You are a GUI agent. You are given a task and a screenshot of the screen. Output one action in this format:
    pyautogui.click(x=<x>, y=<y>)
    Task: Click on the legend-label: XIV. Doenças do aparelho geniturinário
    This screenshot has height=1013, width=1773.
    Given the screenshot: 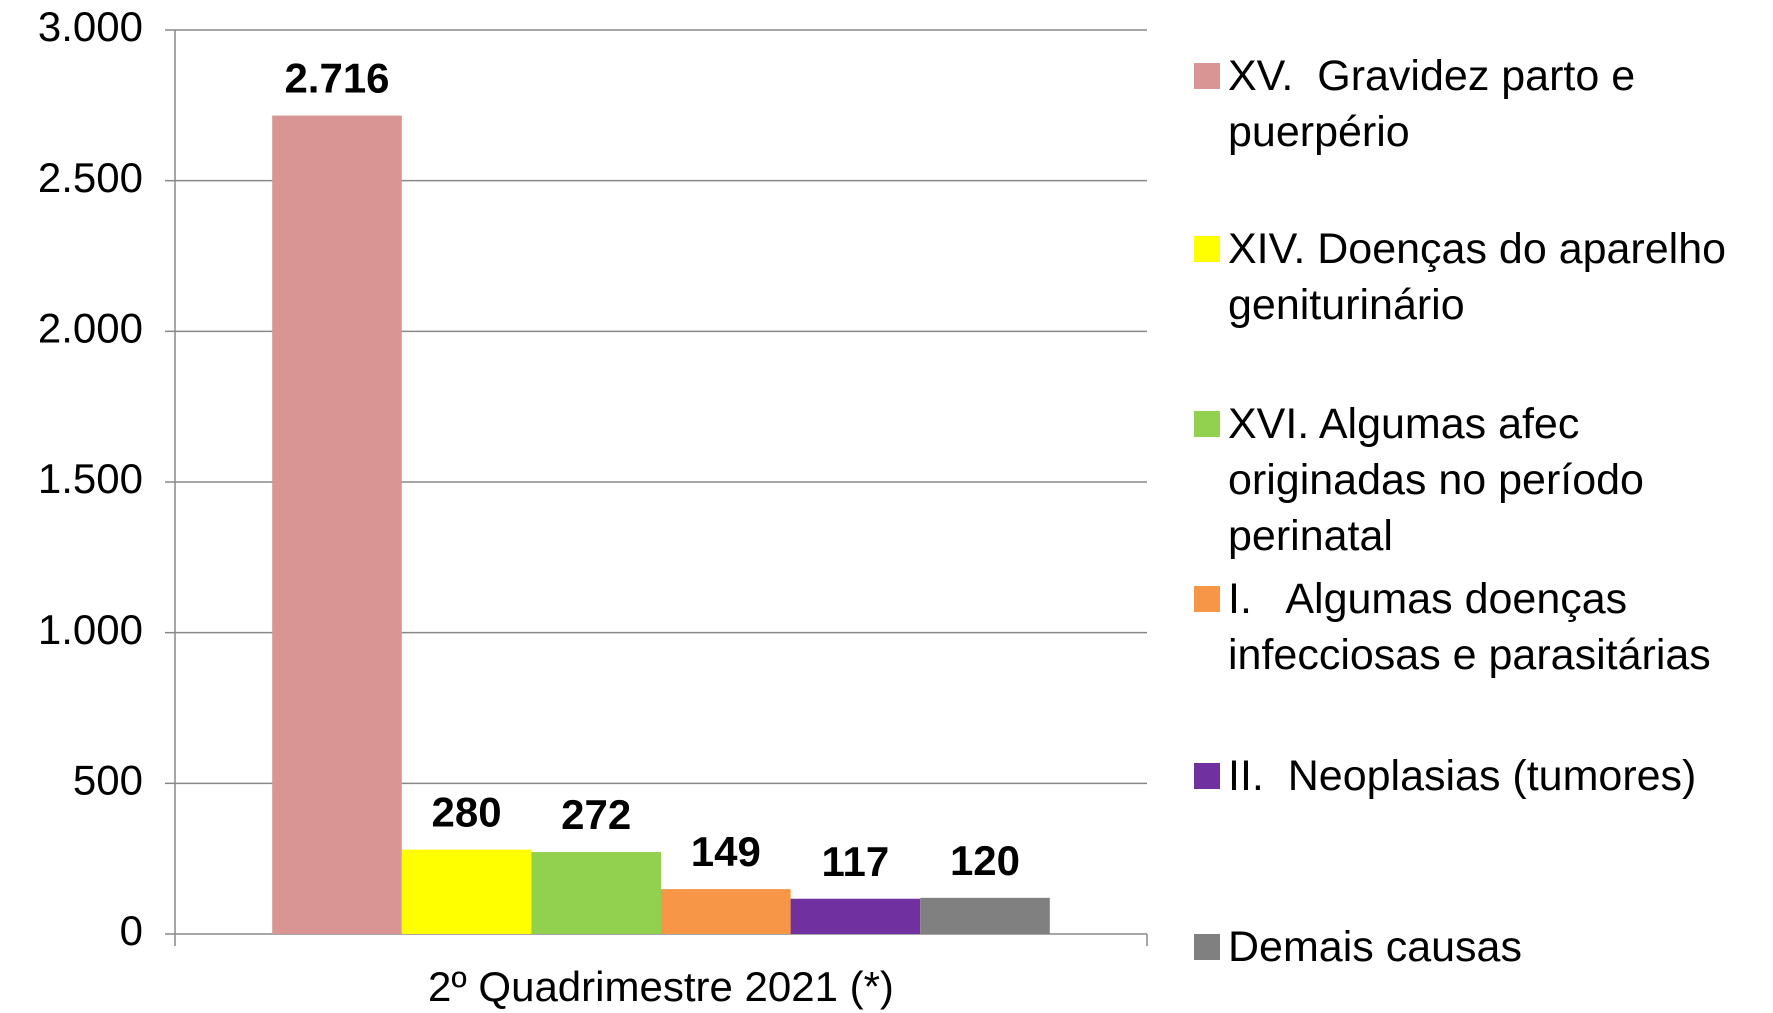 What is the action you would take?
    pyautogui.click(x=1483, y=277)
    